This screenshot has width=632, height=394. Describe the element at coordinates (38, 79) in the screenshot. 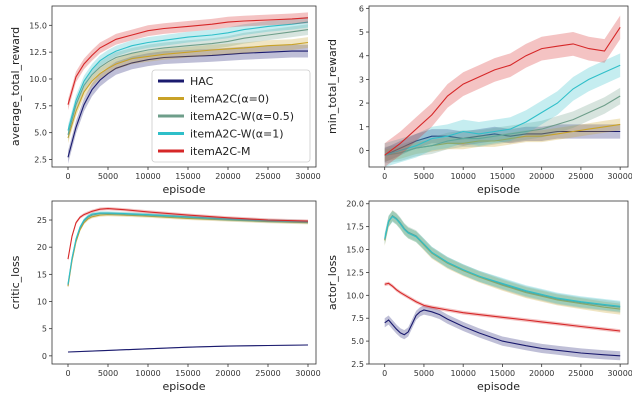

I see `y-tick-label: 10.0` at that location.